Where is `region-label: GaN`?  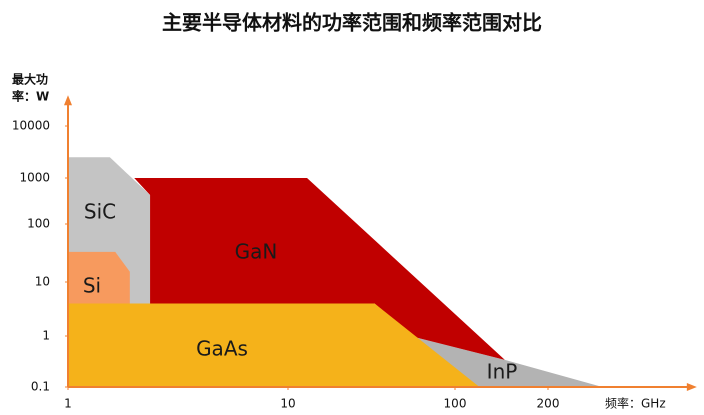 region-label: GaN is located at coordinates (256, 252).